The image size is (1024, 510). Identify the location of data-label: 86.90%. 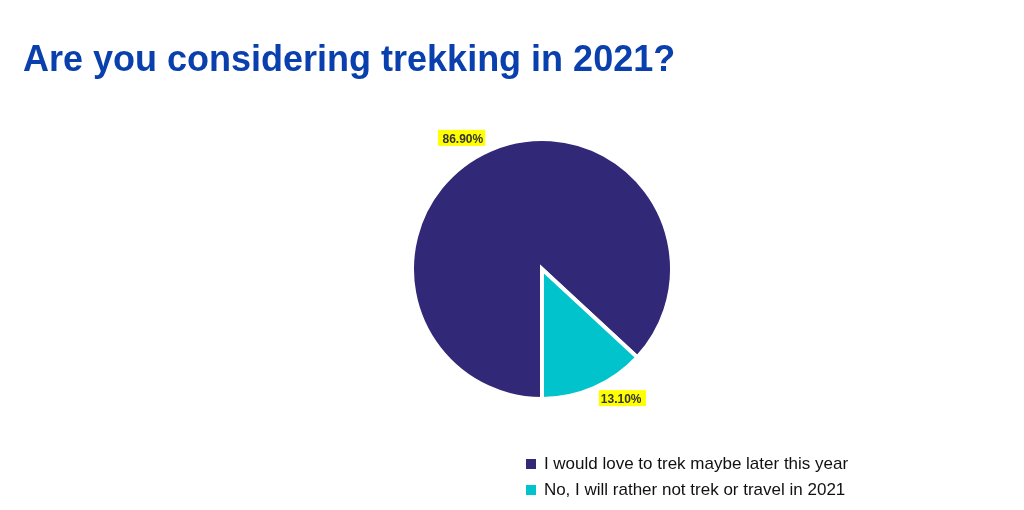
(463, 138).